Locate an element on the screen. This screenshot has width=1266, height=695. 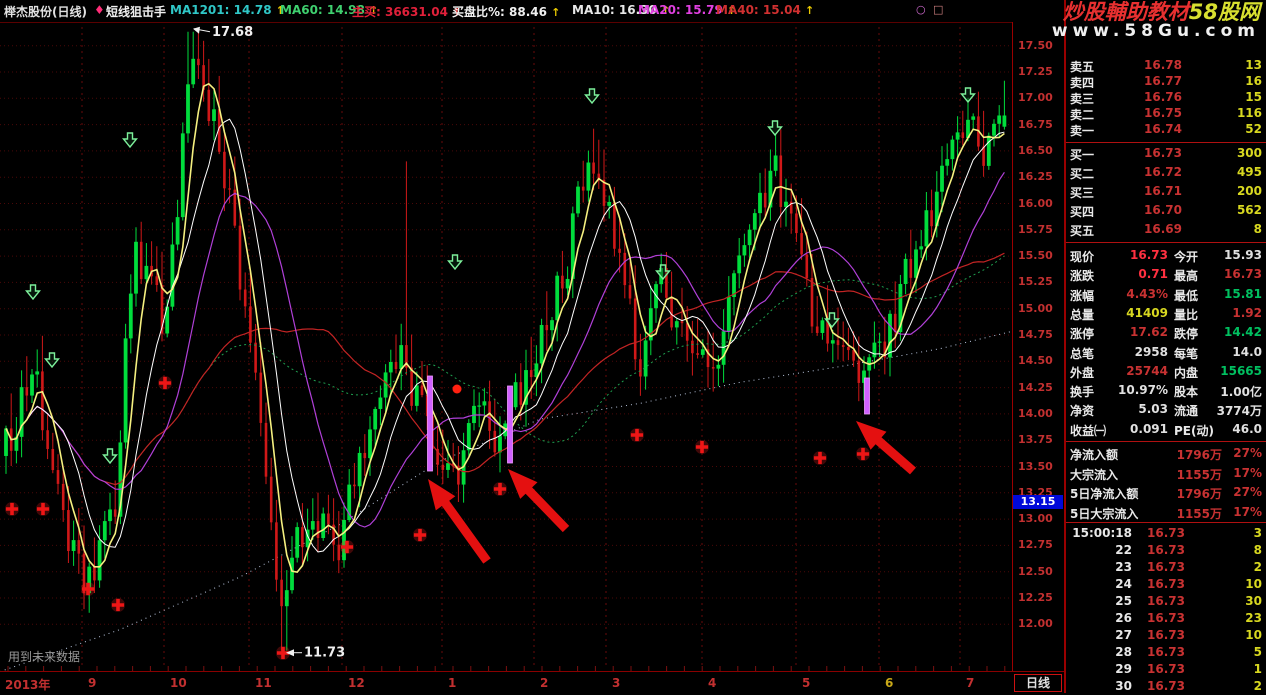
stat-row-1: 涨跌 0.71 最高 16.73 is located at coordinates (1166, 275).